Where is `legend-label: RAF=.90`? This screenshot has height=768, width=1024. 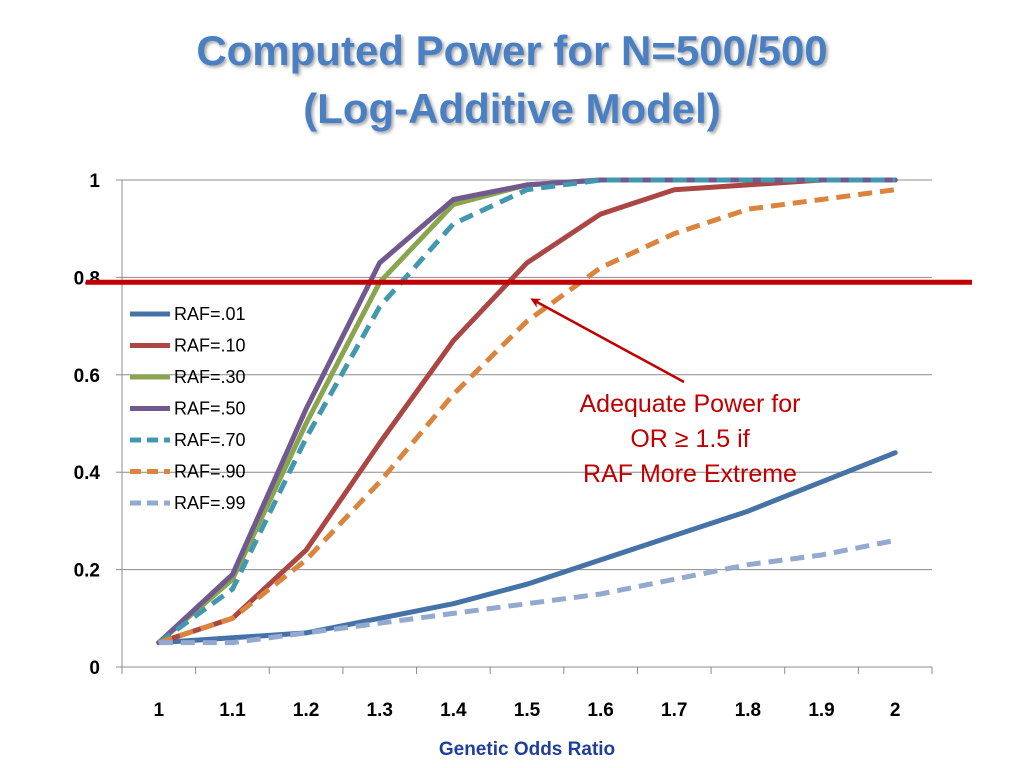 legend-label: RAF=.90 is located at coordinates (210, 472).